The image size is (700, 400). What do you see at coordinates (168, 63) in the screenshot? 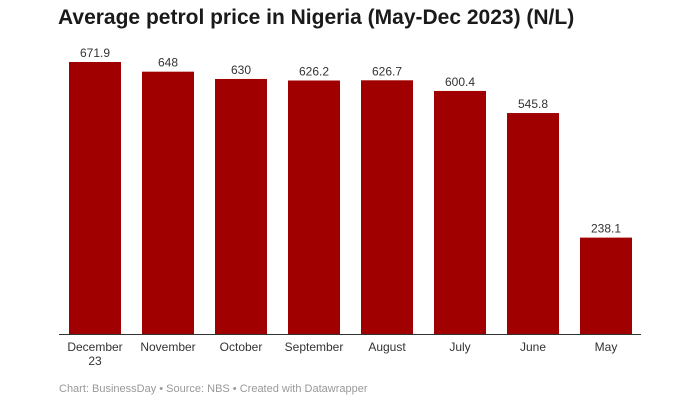
I see `data-label: 648` at bounding box center [168, 63].